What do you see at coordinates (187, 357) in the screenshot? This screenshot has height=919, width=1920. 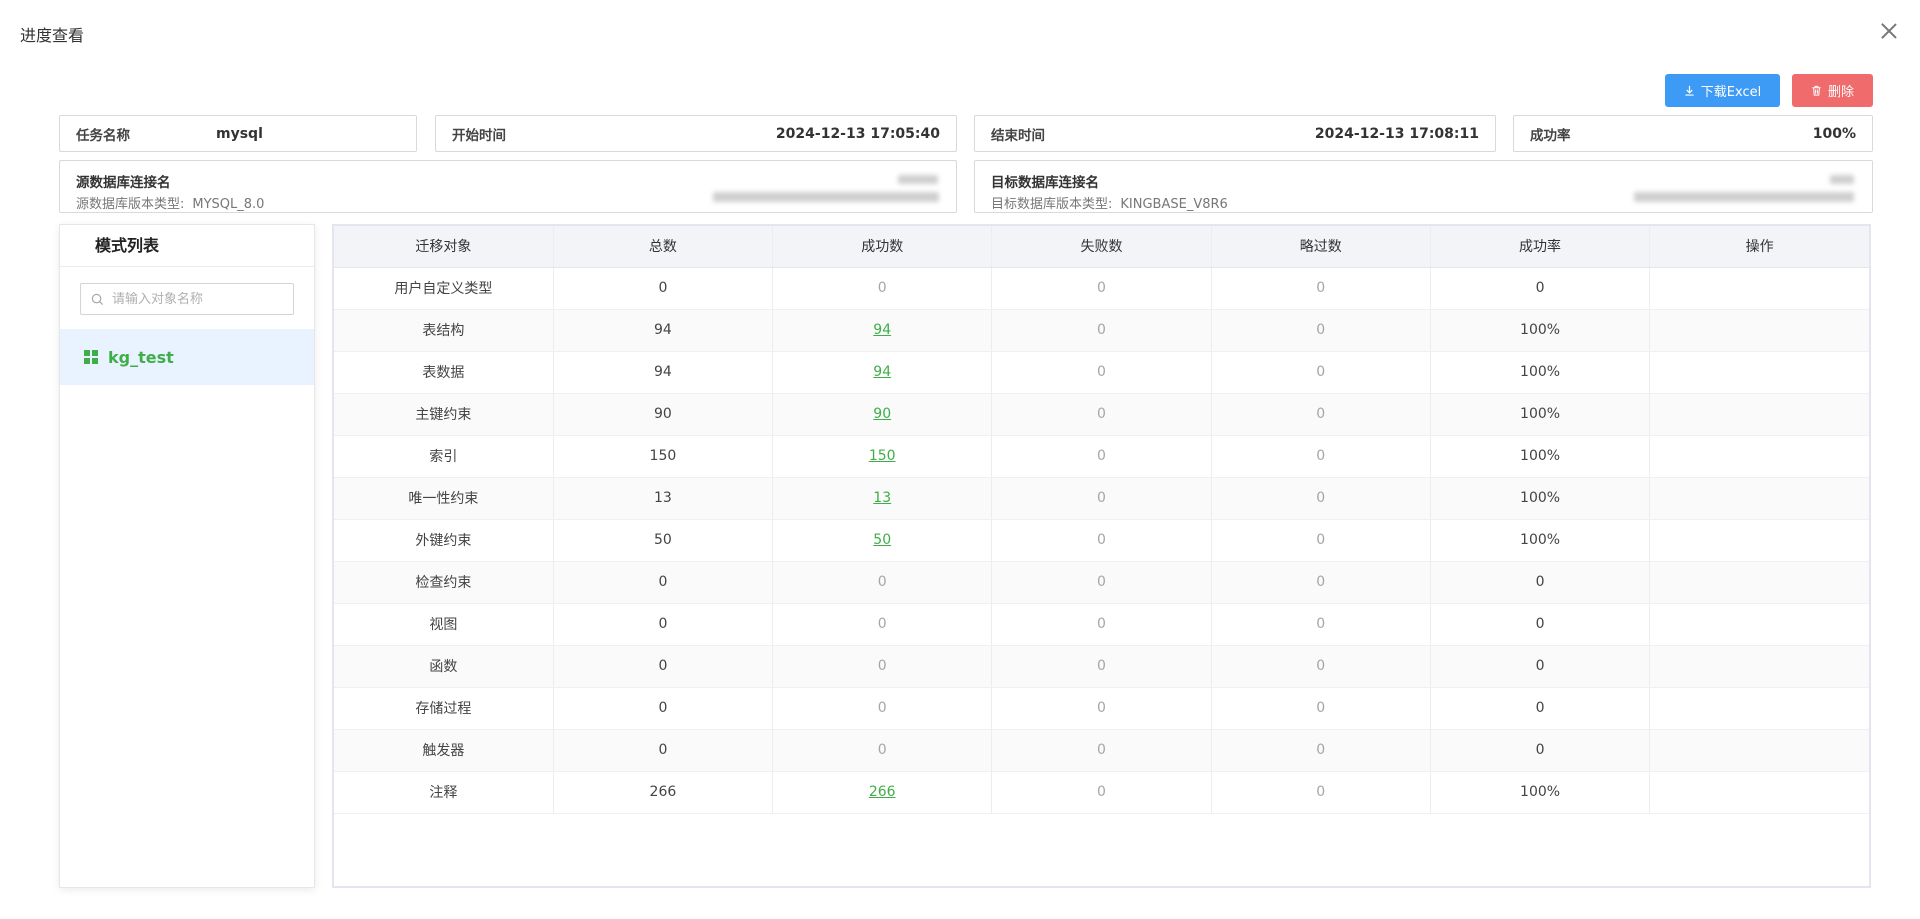 I see `schema-item-kg-test: kg_test` at bounding box center [187, 357].